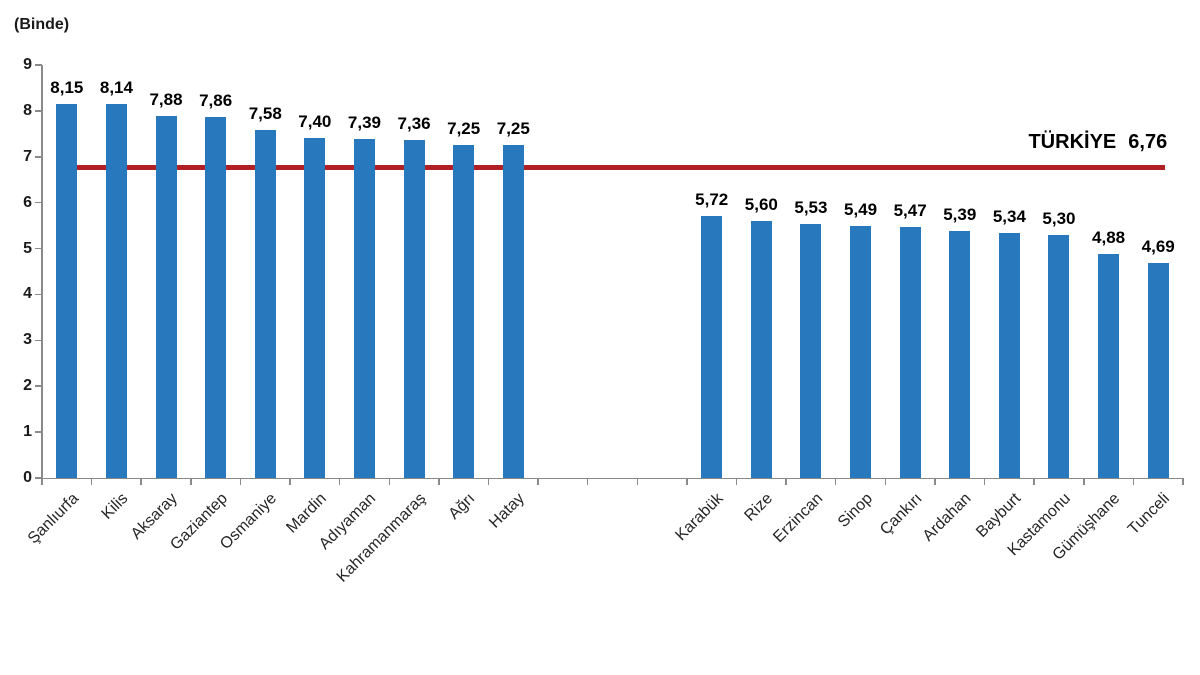  Describe the element at coordinates (947, 517) in the screenshot. I see `x-axis-category-label: Ardahan` at that location.